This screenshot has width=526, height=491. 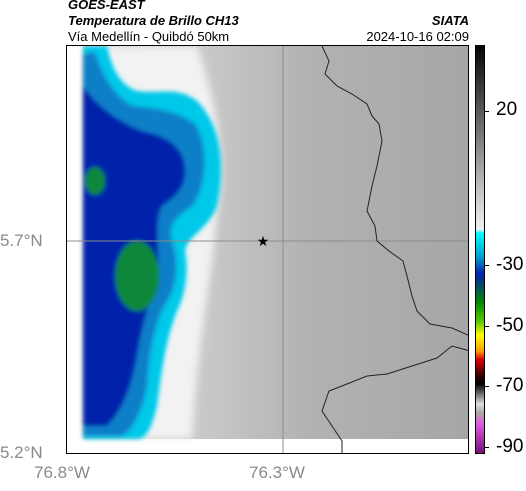 I want to click on colorbar-label-minus70: -70, so click(x=510, y=385).